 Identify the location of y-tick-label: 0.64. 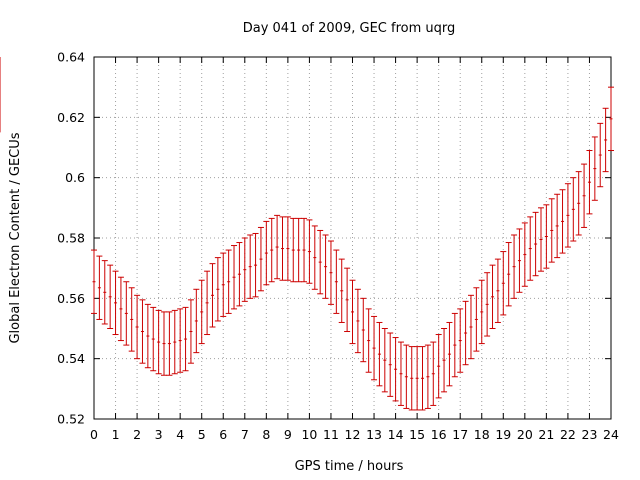
(71, 57).